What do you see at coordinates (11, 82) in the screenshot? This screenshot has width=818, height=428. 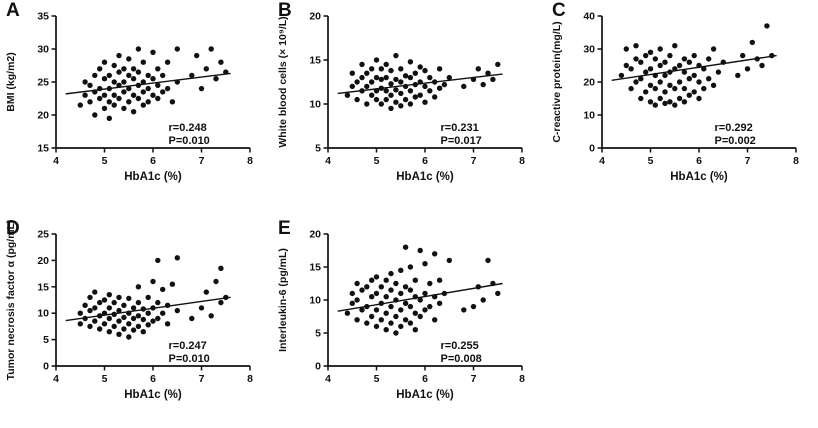 I see `y-axis-label: BMI (kg/m2)` at bounding box center [11, 82].